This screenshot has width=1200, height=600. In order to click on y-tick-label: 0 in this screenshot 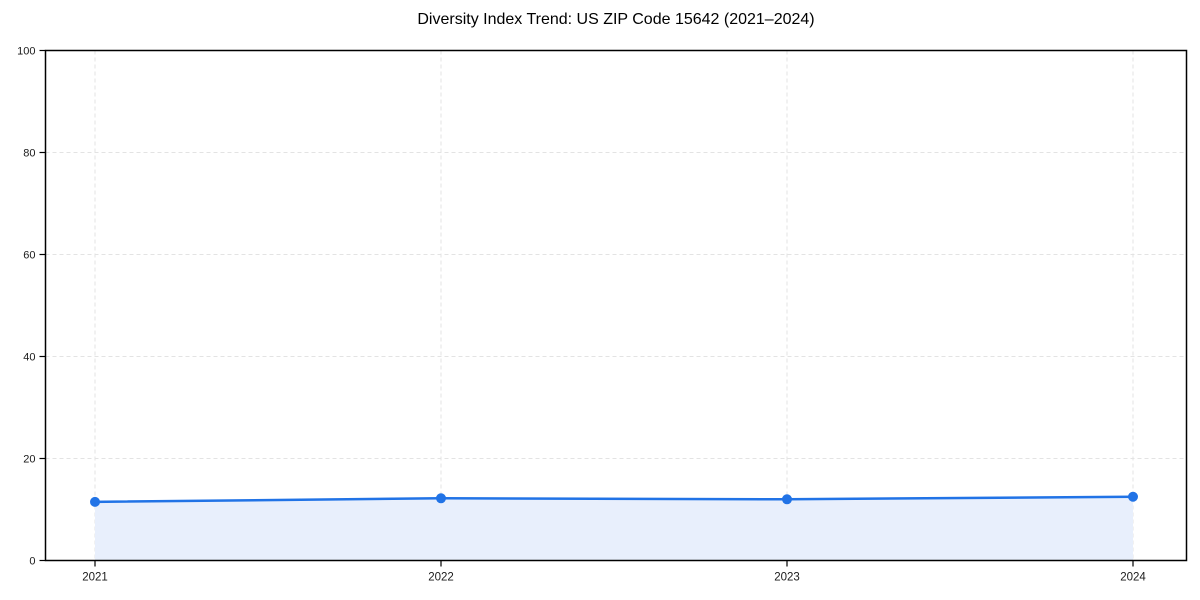, I will do `click(32, 561)`.